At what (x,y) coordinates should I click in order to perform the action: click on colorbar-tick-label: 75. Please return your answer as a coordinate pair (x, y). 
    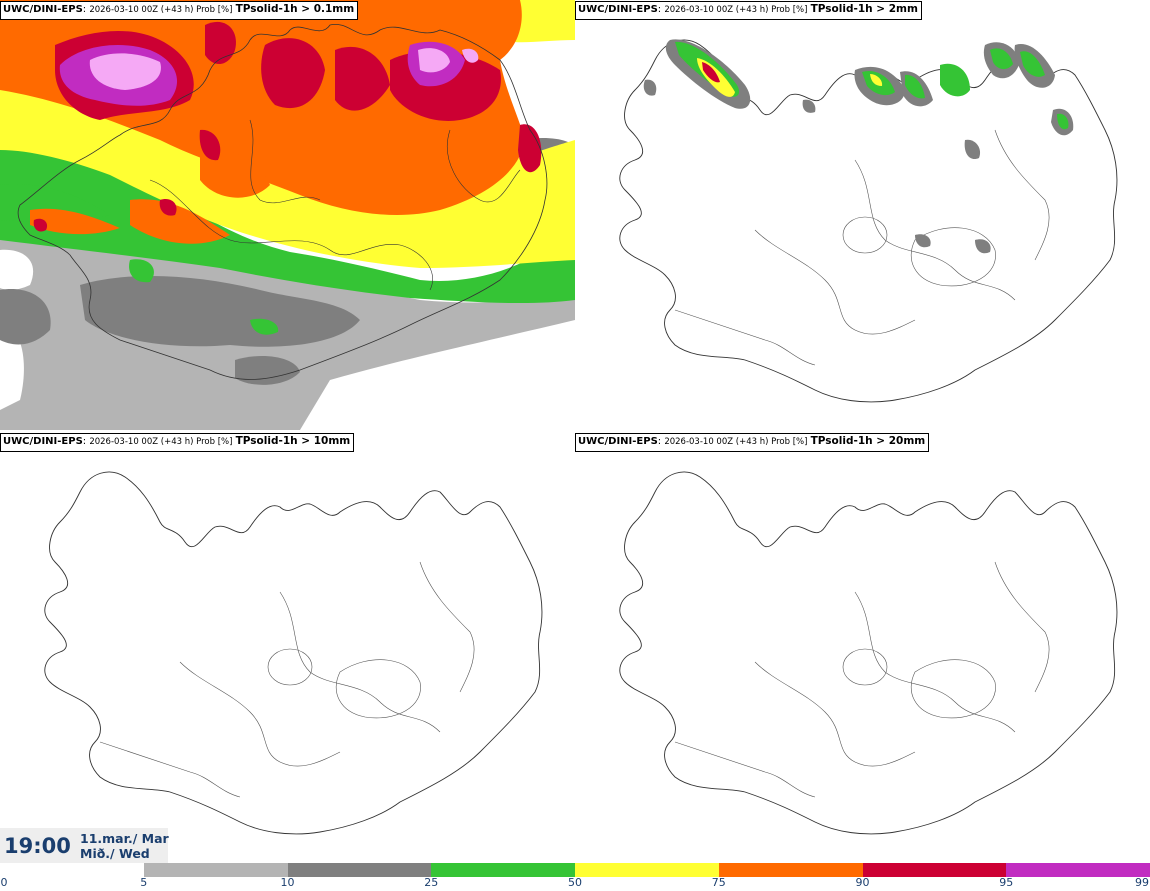
    Looking at the image, I should click on (718, 882).